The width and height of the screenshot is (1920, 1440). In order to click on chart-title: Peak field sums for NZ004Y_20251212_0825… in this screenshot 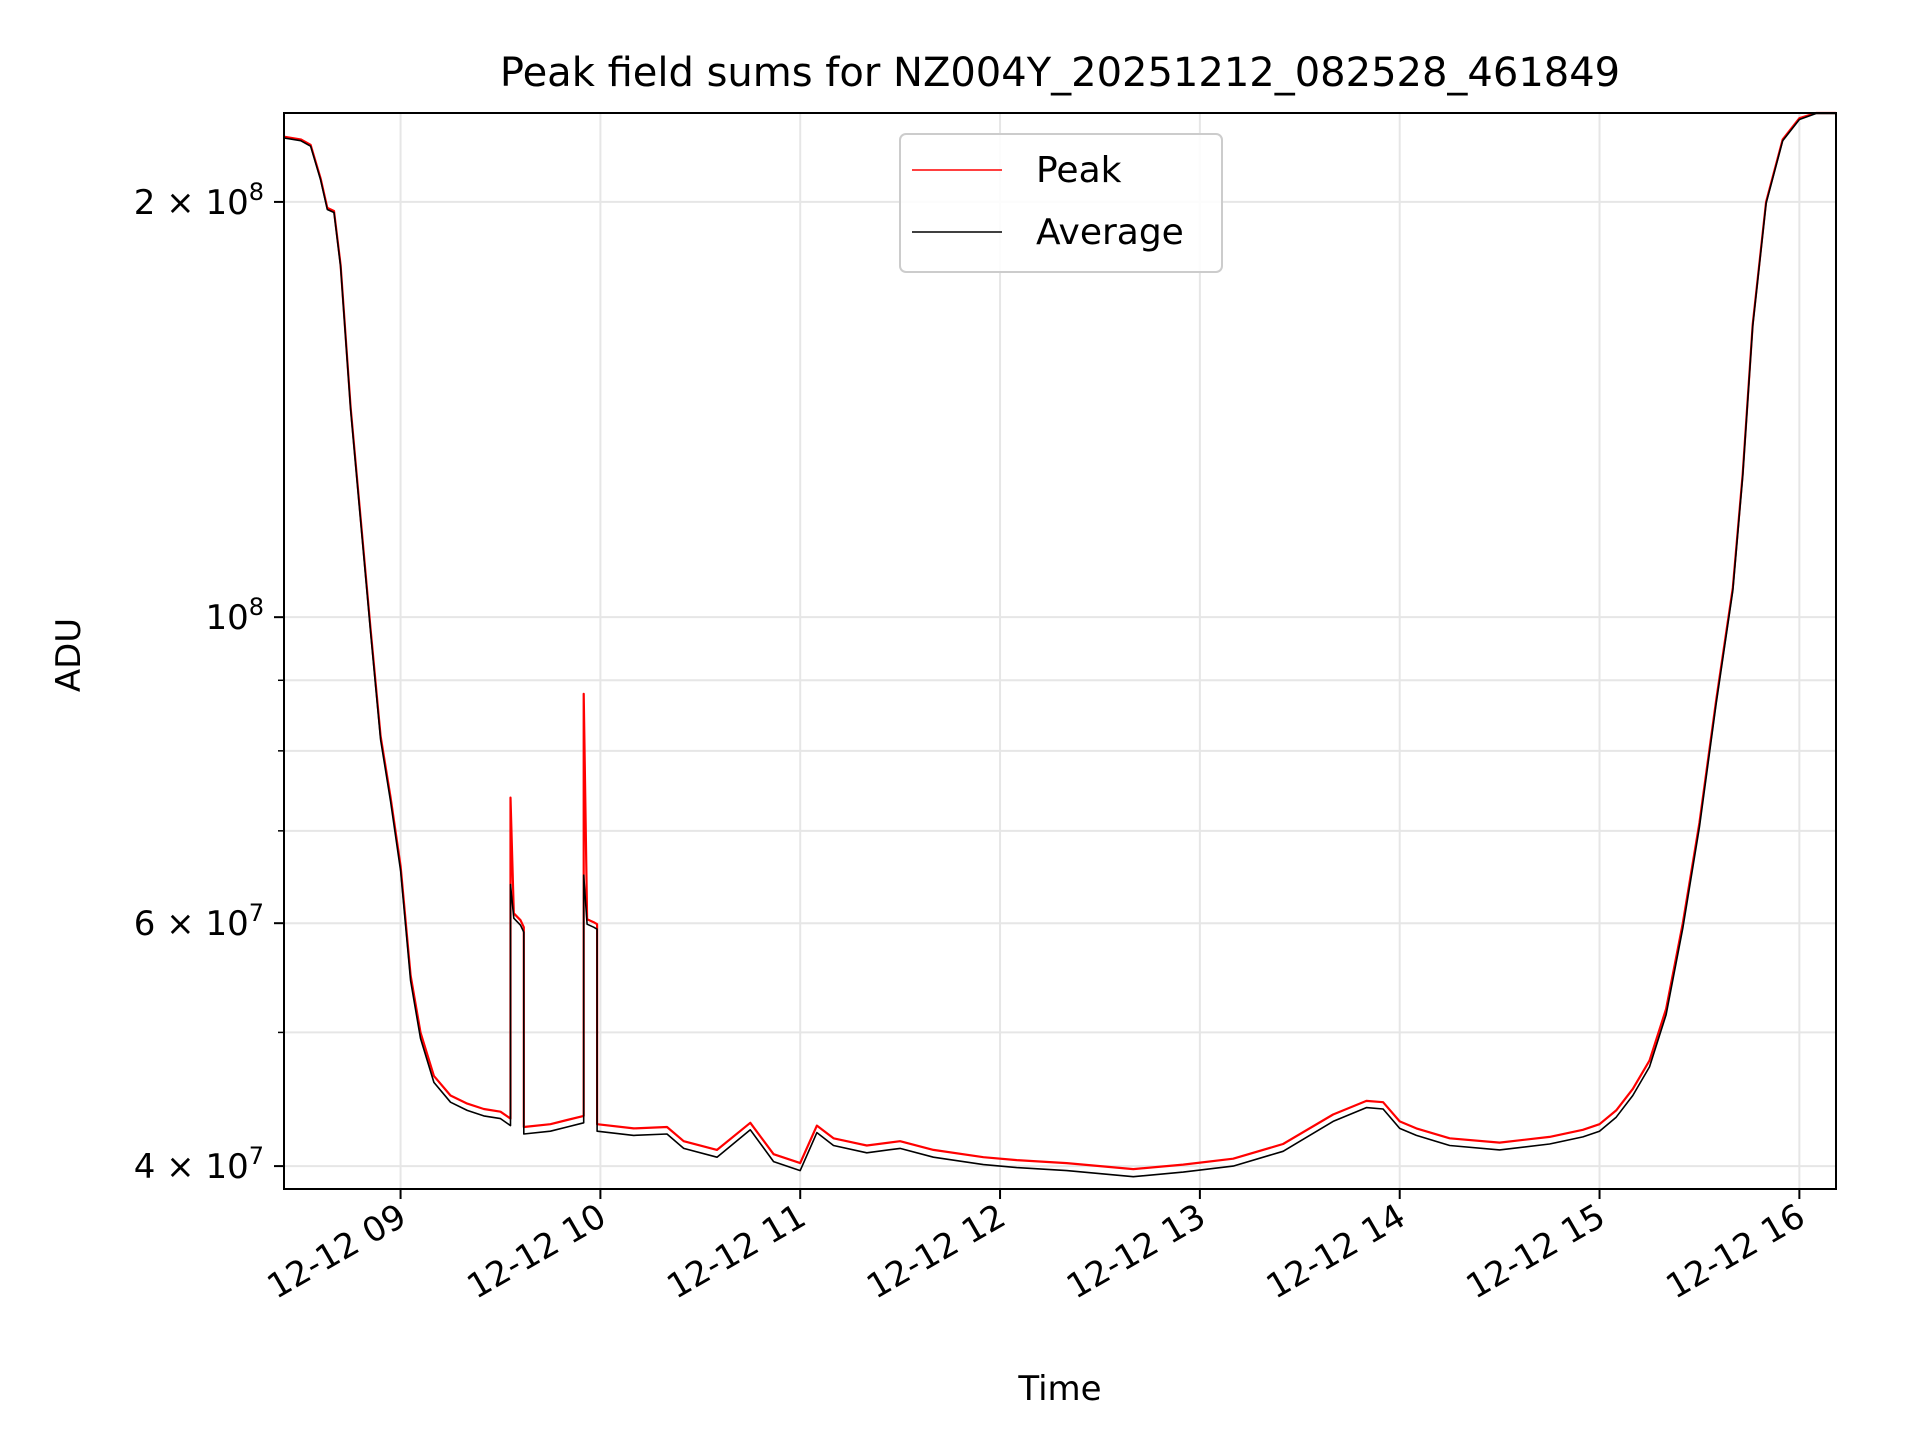, I will do `click(1060, 73)`.